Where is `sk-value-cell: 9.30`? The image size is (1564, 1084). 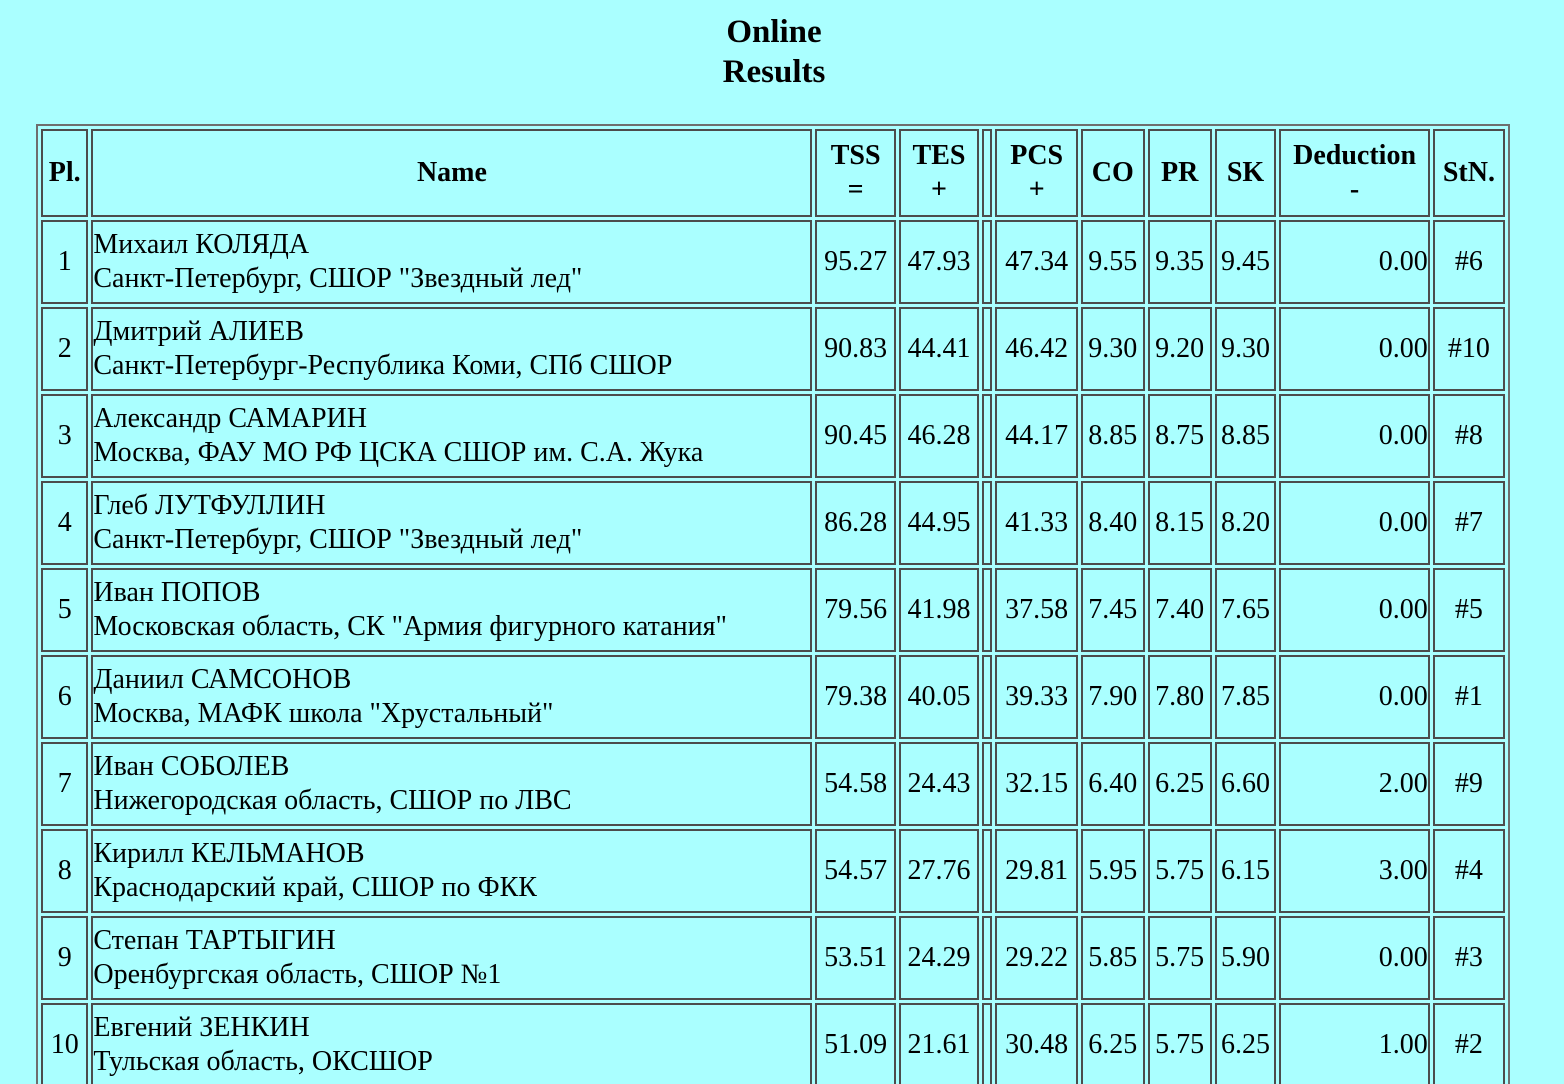 sk-value-cell: 9.30 is located at coordinates (1245, 348).